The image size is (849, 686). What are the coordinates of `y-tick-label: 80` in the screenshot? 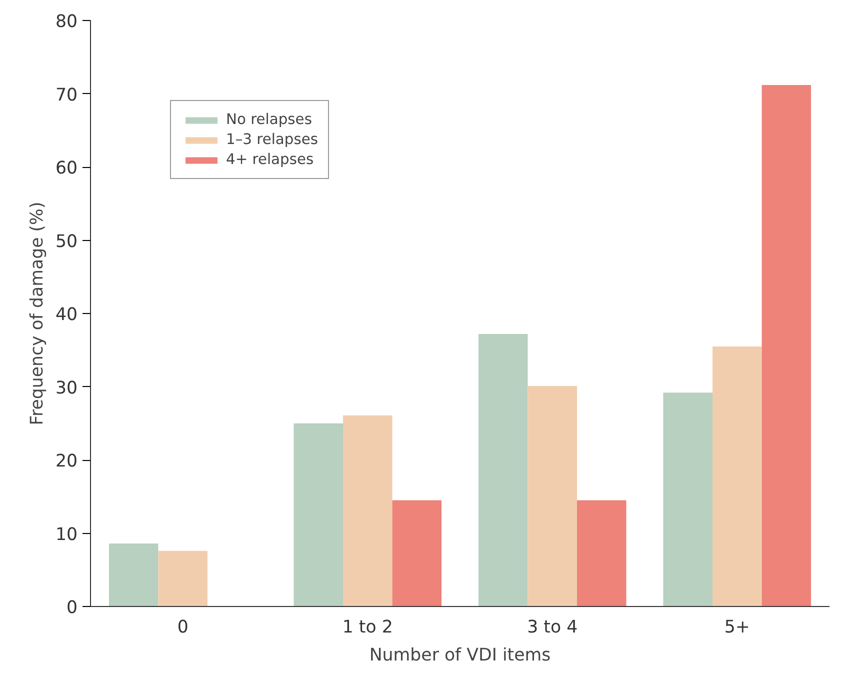 It's located at (66, 22).